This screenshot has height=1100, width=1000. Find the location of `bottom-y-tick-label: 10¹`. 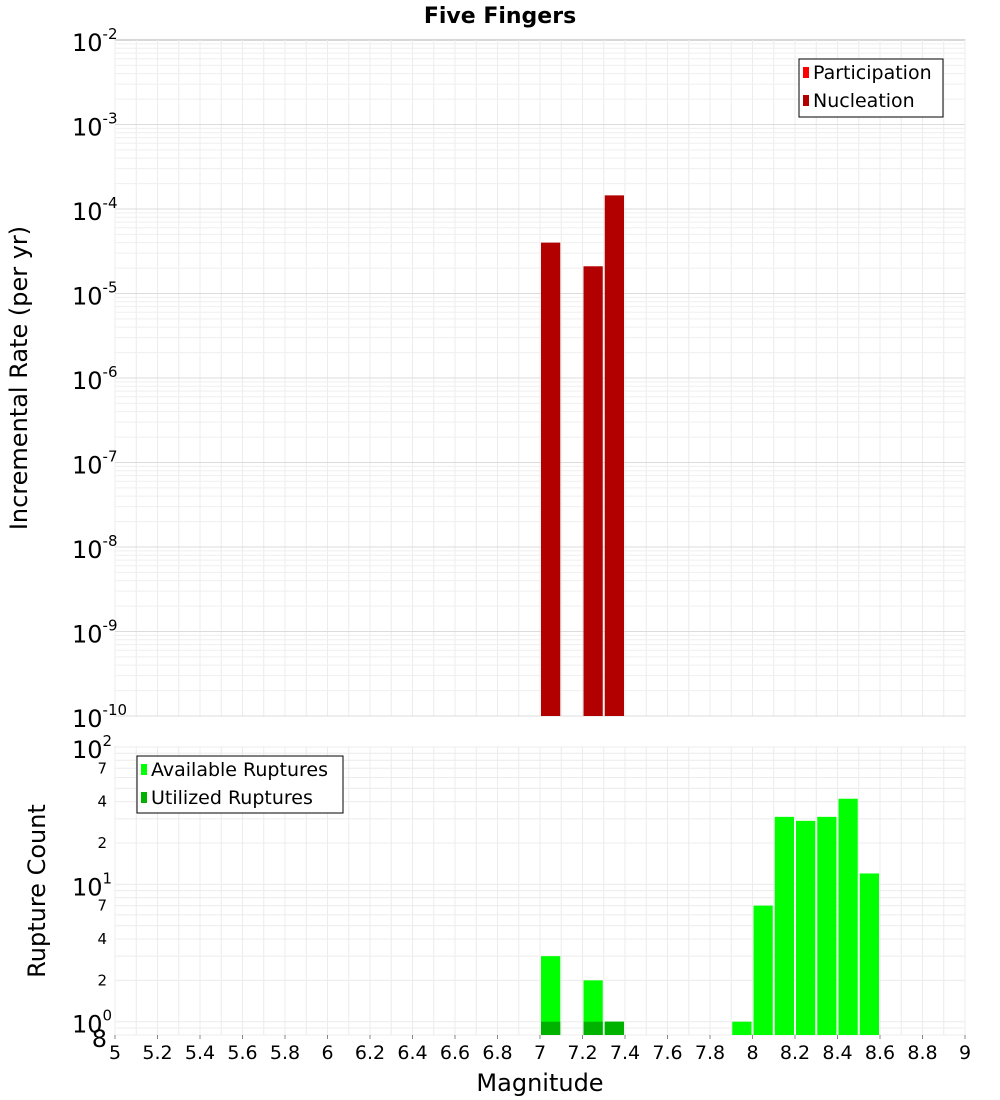

bottom-y-tick-label: 10¹ is located at coordinates (92, 885).